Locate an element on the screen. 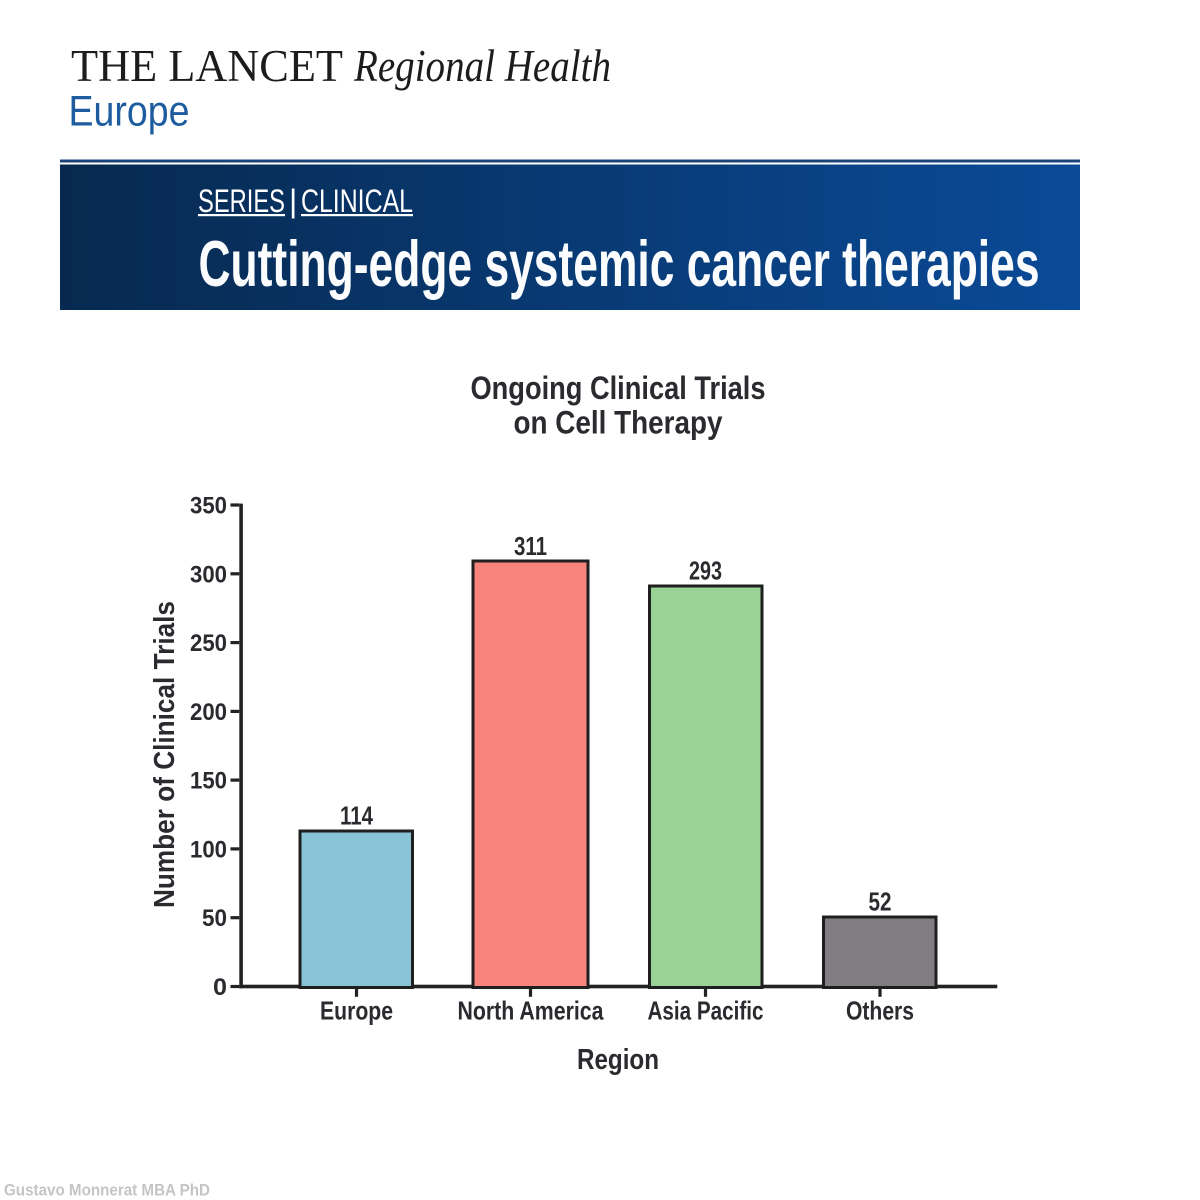  svg-text: 50 is located at coordinates (214, 918).